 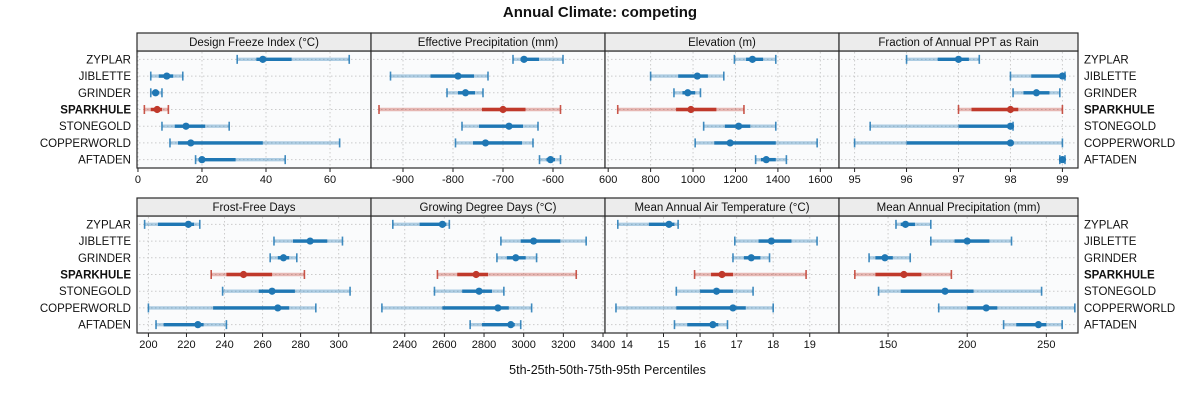 What do you see at coordinates (721, 208) in the screenshot?
I see `panel-header-label: Mean Annual Air Temperature (°C)` at bounding box center [721, 208].